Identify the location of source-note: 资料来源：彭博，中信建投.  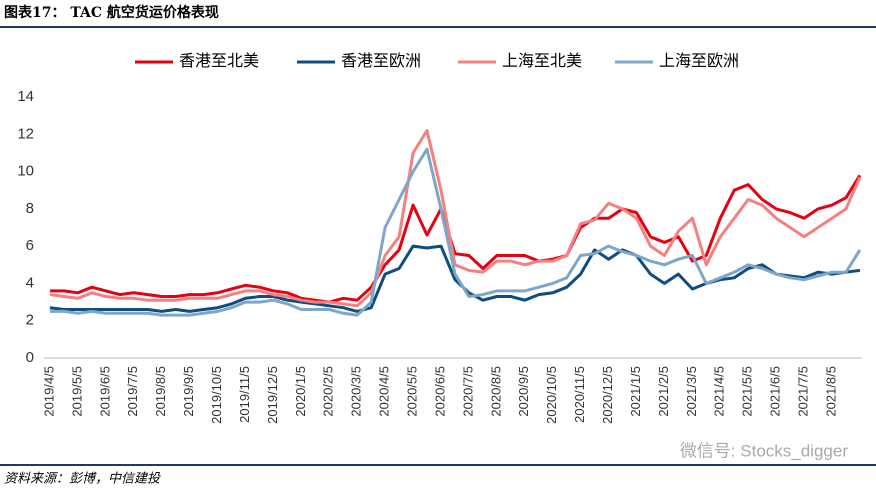
(82, 477).